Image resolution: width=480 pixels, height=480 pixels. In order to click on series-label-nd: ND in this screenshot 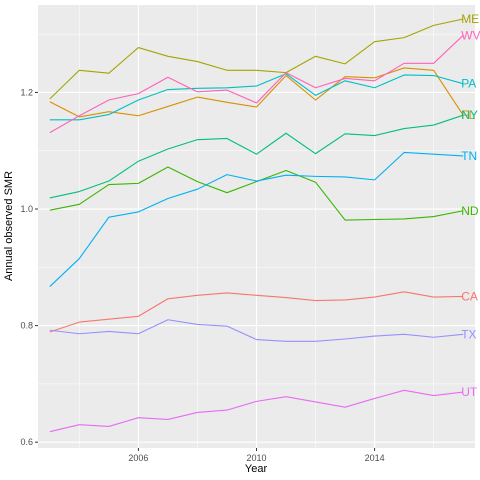, I will do `click(470, 211)`.